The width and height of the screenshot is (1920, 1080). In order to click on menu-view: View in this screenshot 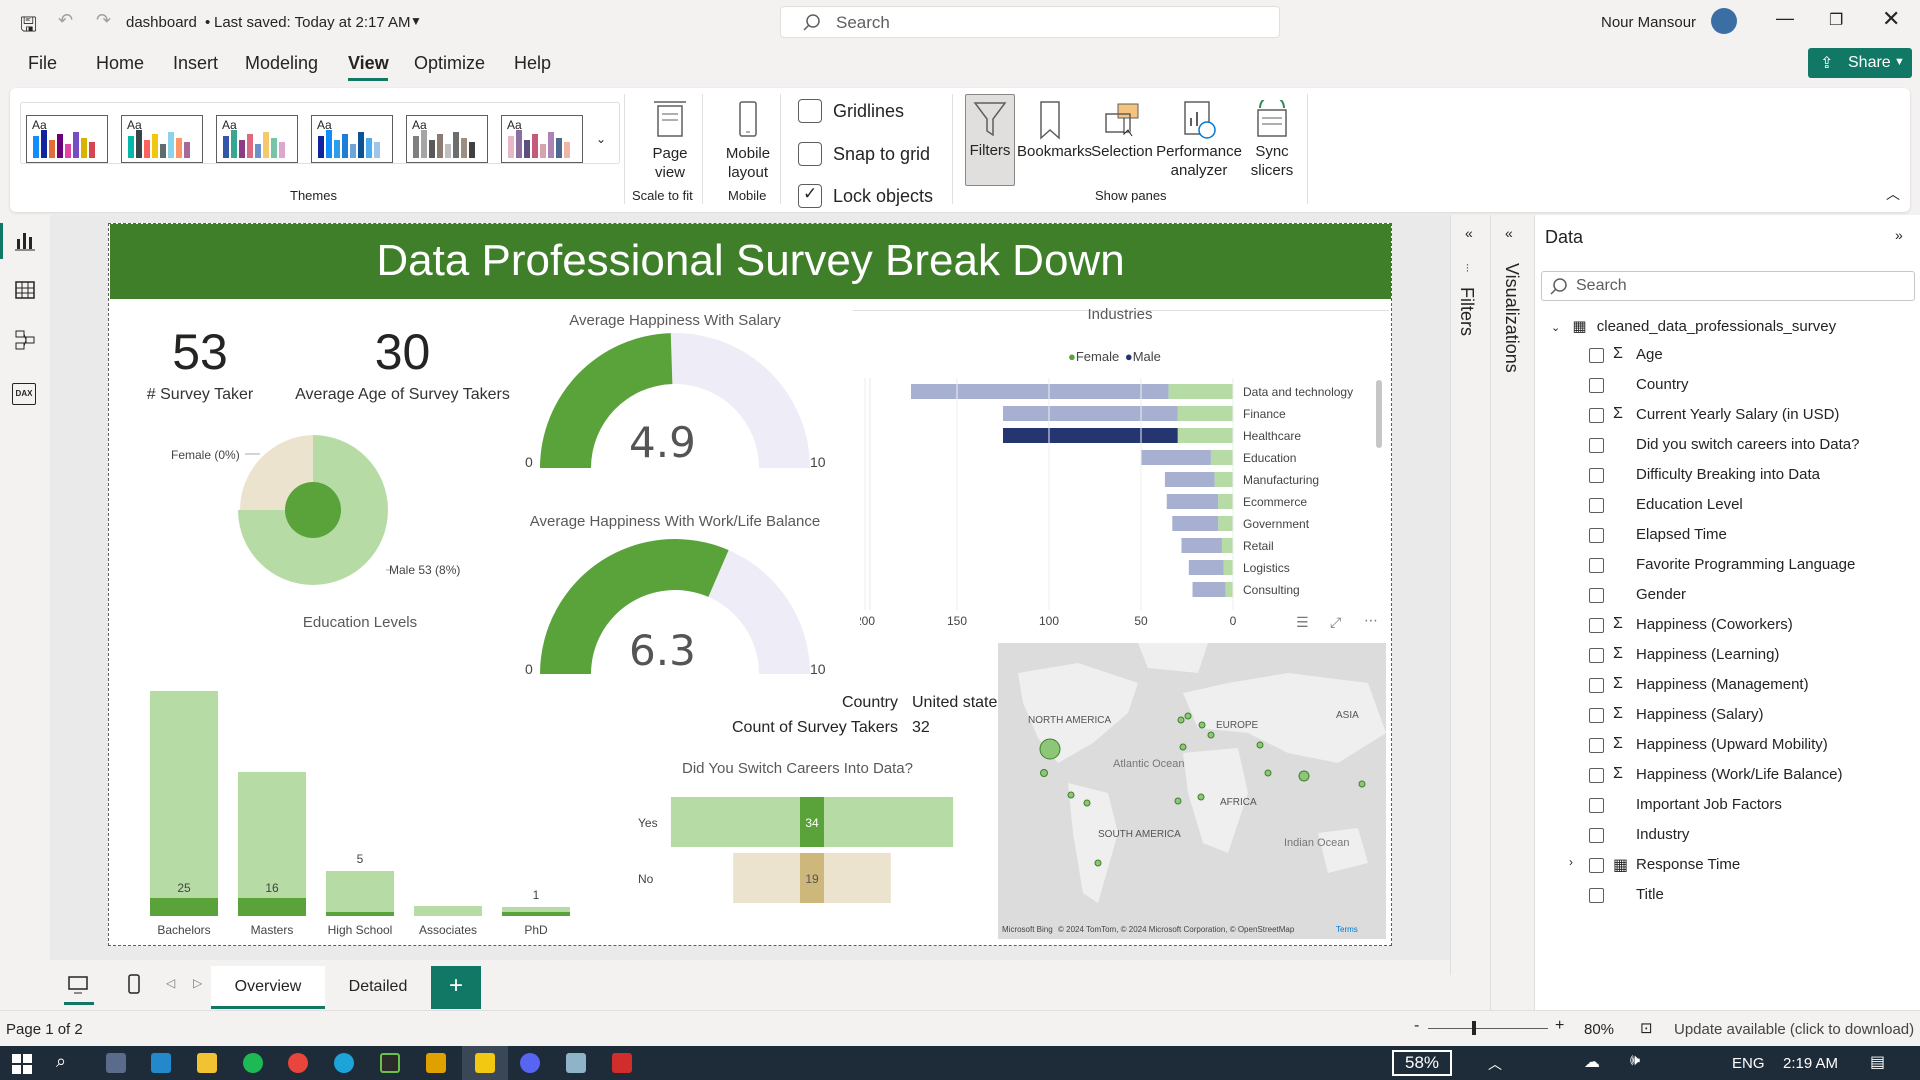, I will do `click(368, 63)`.